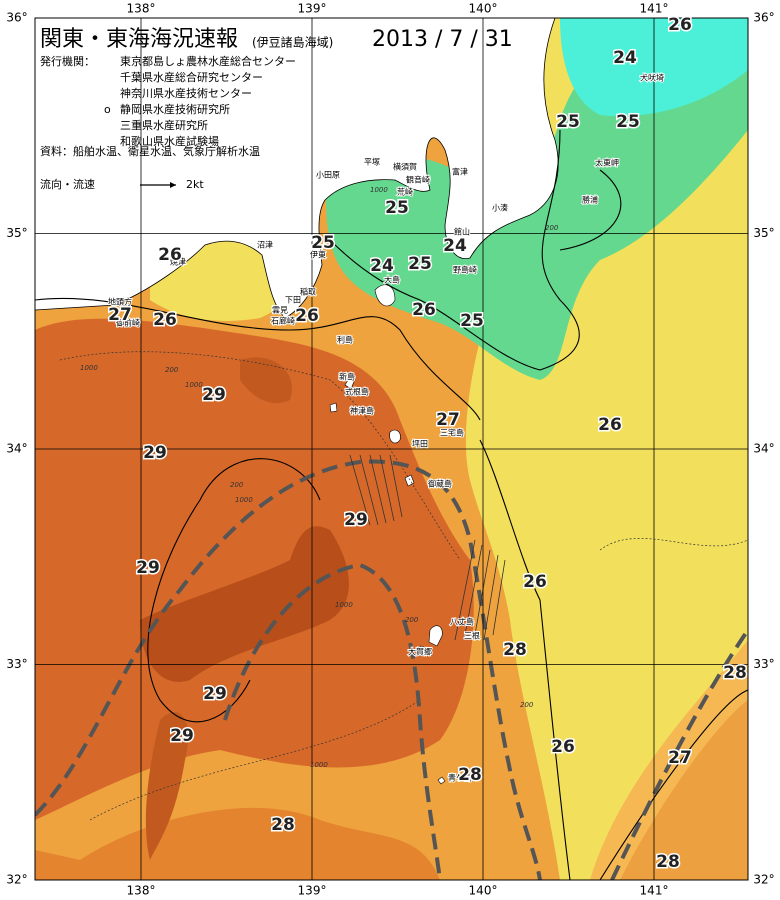 The image size is (780, 900). I want to click on place-name: 三根, so click(472, 636).